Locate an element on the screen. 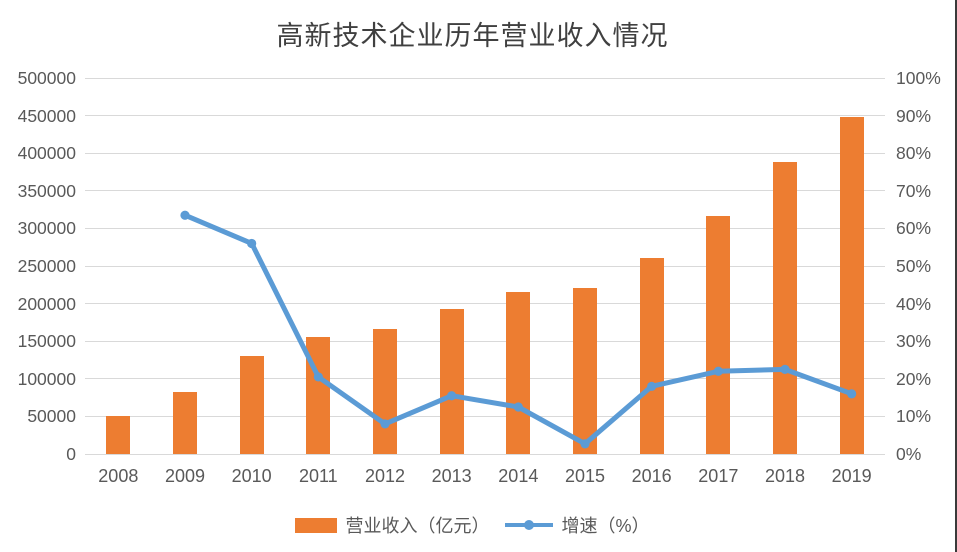 The height and width of the screenshot is (552, 957). y-axis-tick-label: 50000 is located at coordinates (51, 416).